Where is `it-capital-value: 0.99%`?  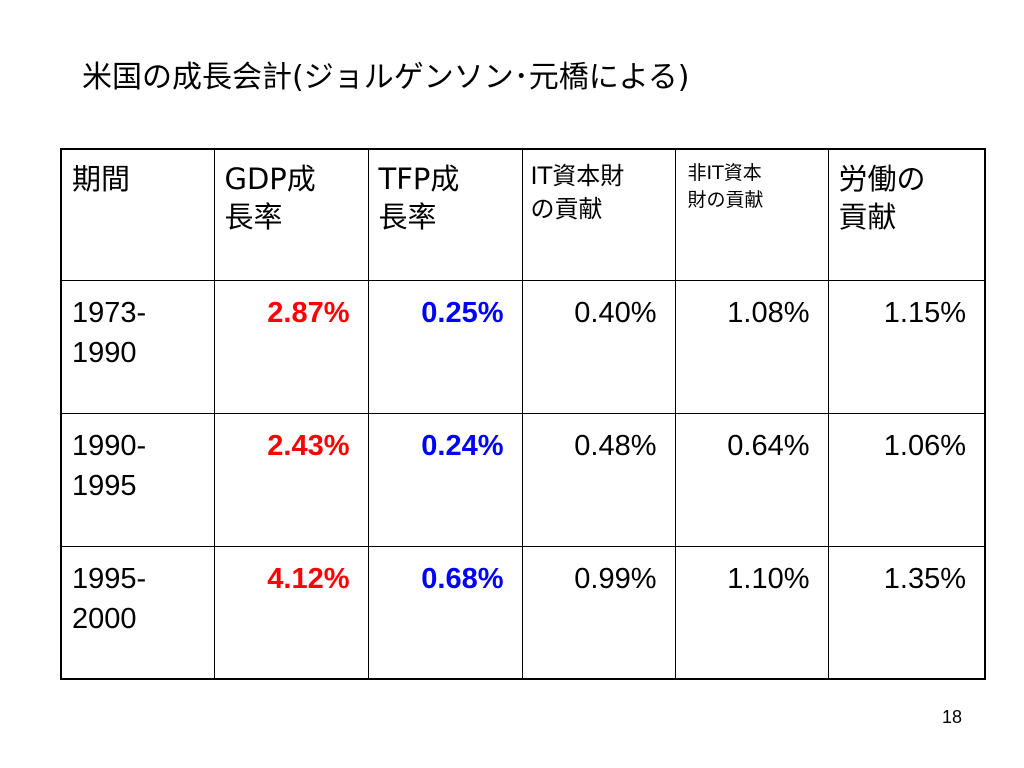
it-capital-value: 0.99% is located at coordinates (615, 578).